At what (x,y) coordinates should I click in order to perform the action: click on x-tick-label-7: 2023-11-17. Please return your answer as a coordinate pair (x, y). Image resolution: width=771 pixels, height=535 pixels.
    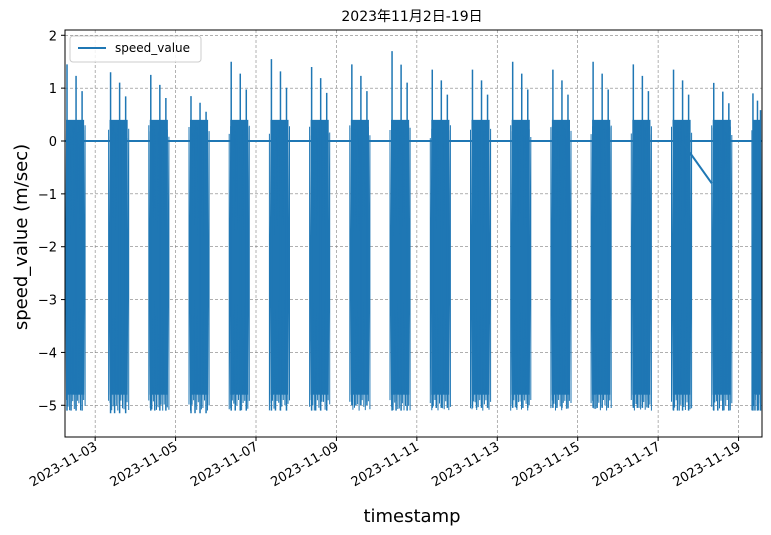
    Looking at the image, I should click on (626, 464).